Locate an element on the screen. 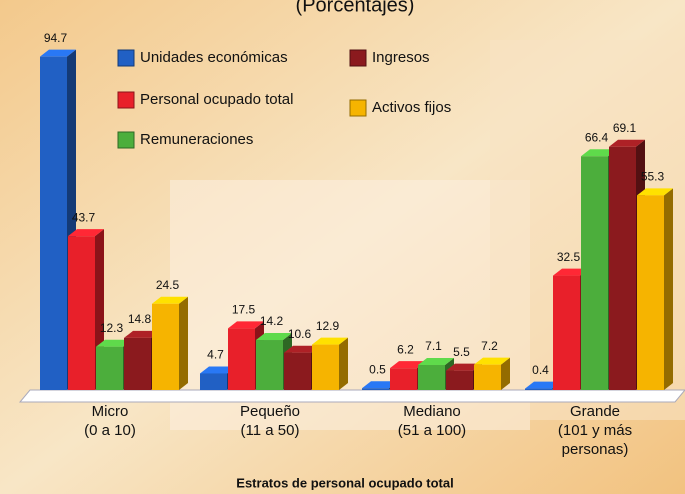 This screenshot has width=685, height=494. x-tick-label: Micro is located at coordinates (110, 411).